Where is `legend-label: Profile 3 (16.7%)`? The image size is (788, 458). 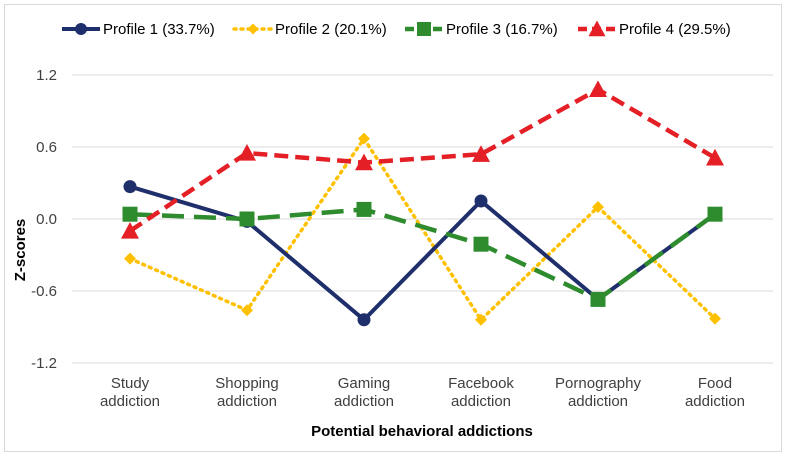 legend-label: Profile 3 (16.7%) is located at coordinates (502, 29).